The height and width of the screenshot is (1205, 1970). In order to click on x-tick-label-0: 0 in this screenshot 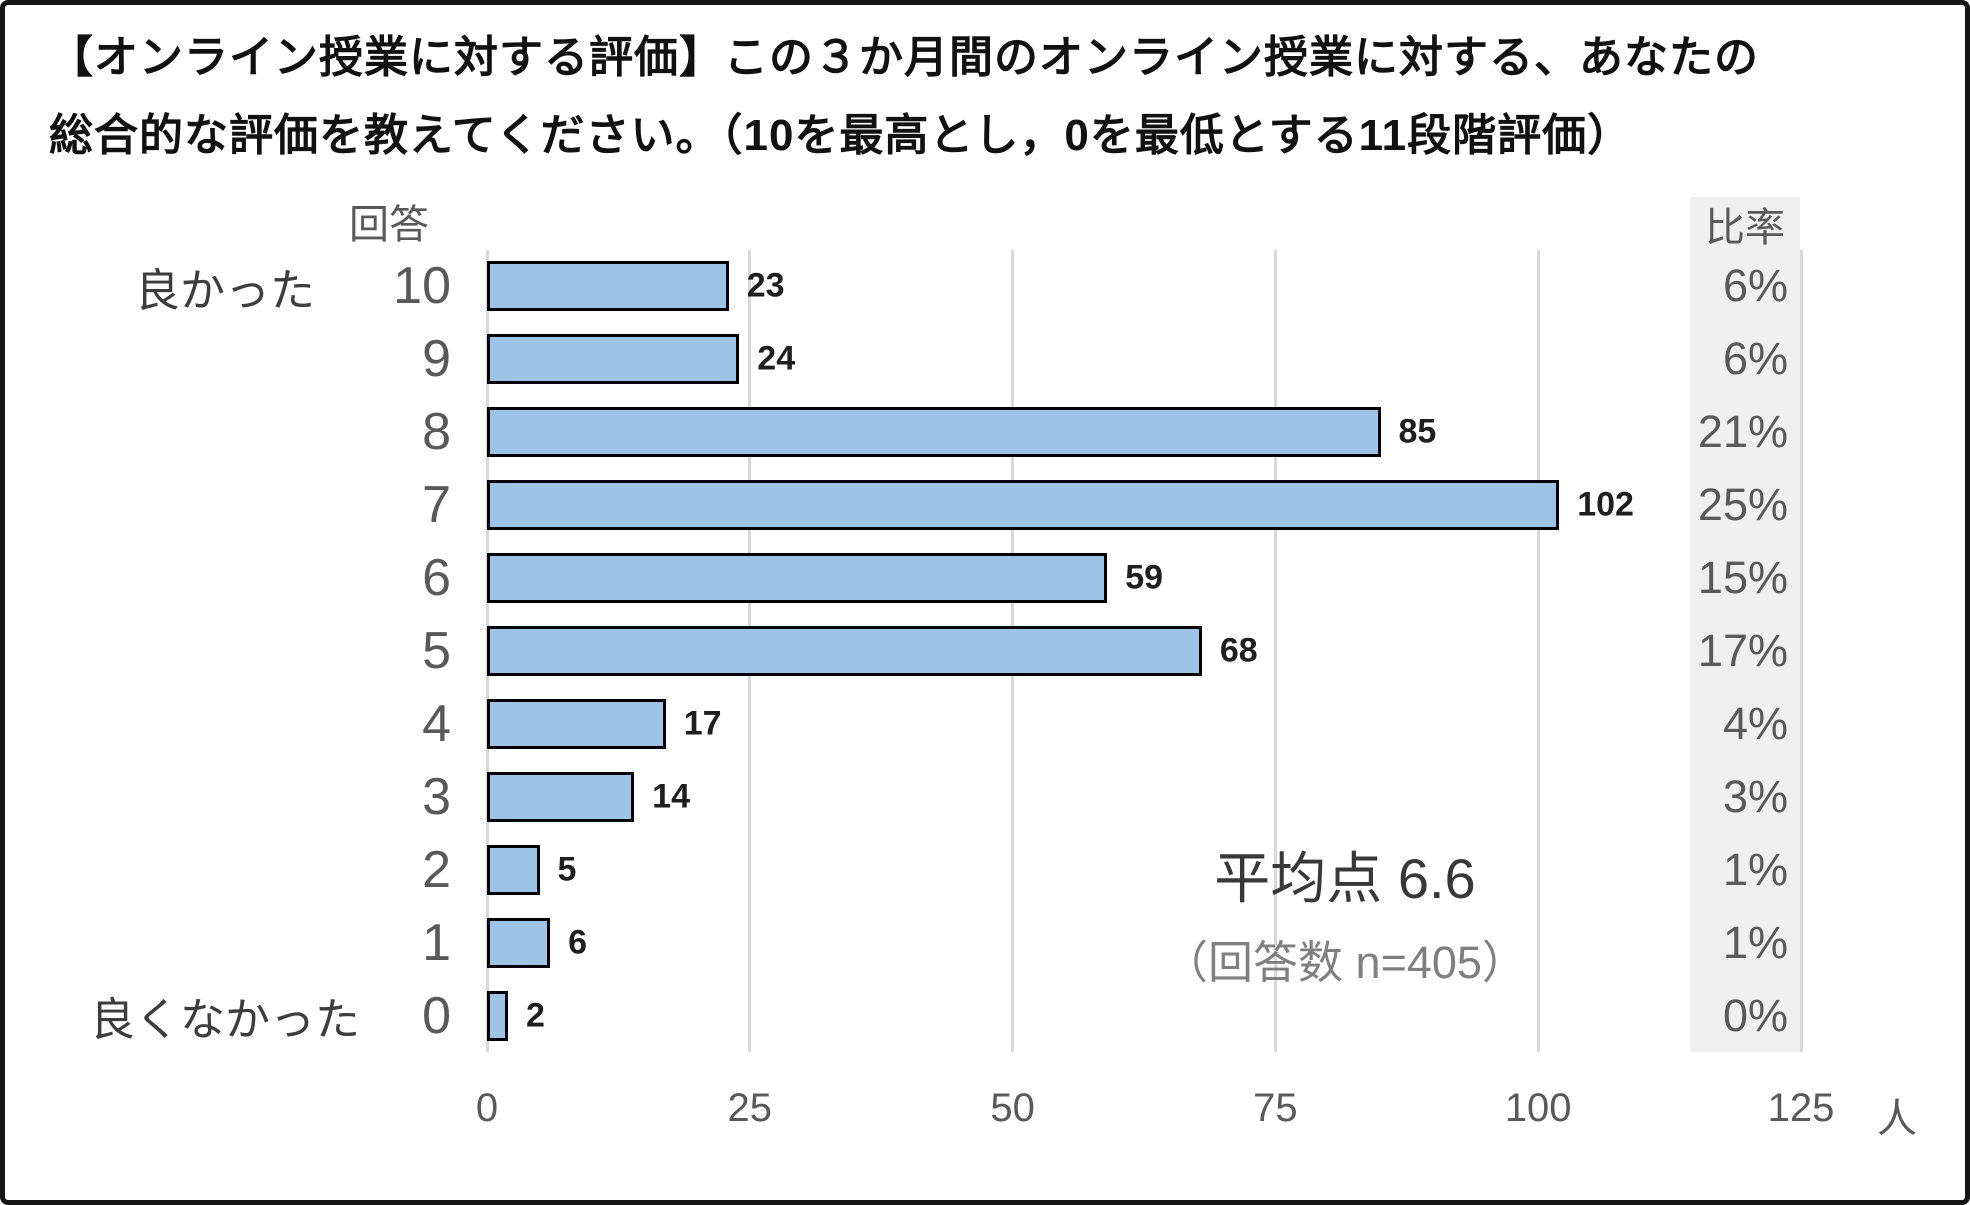, I will do `click(487, 1108)`.